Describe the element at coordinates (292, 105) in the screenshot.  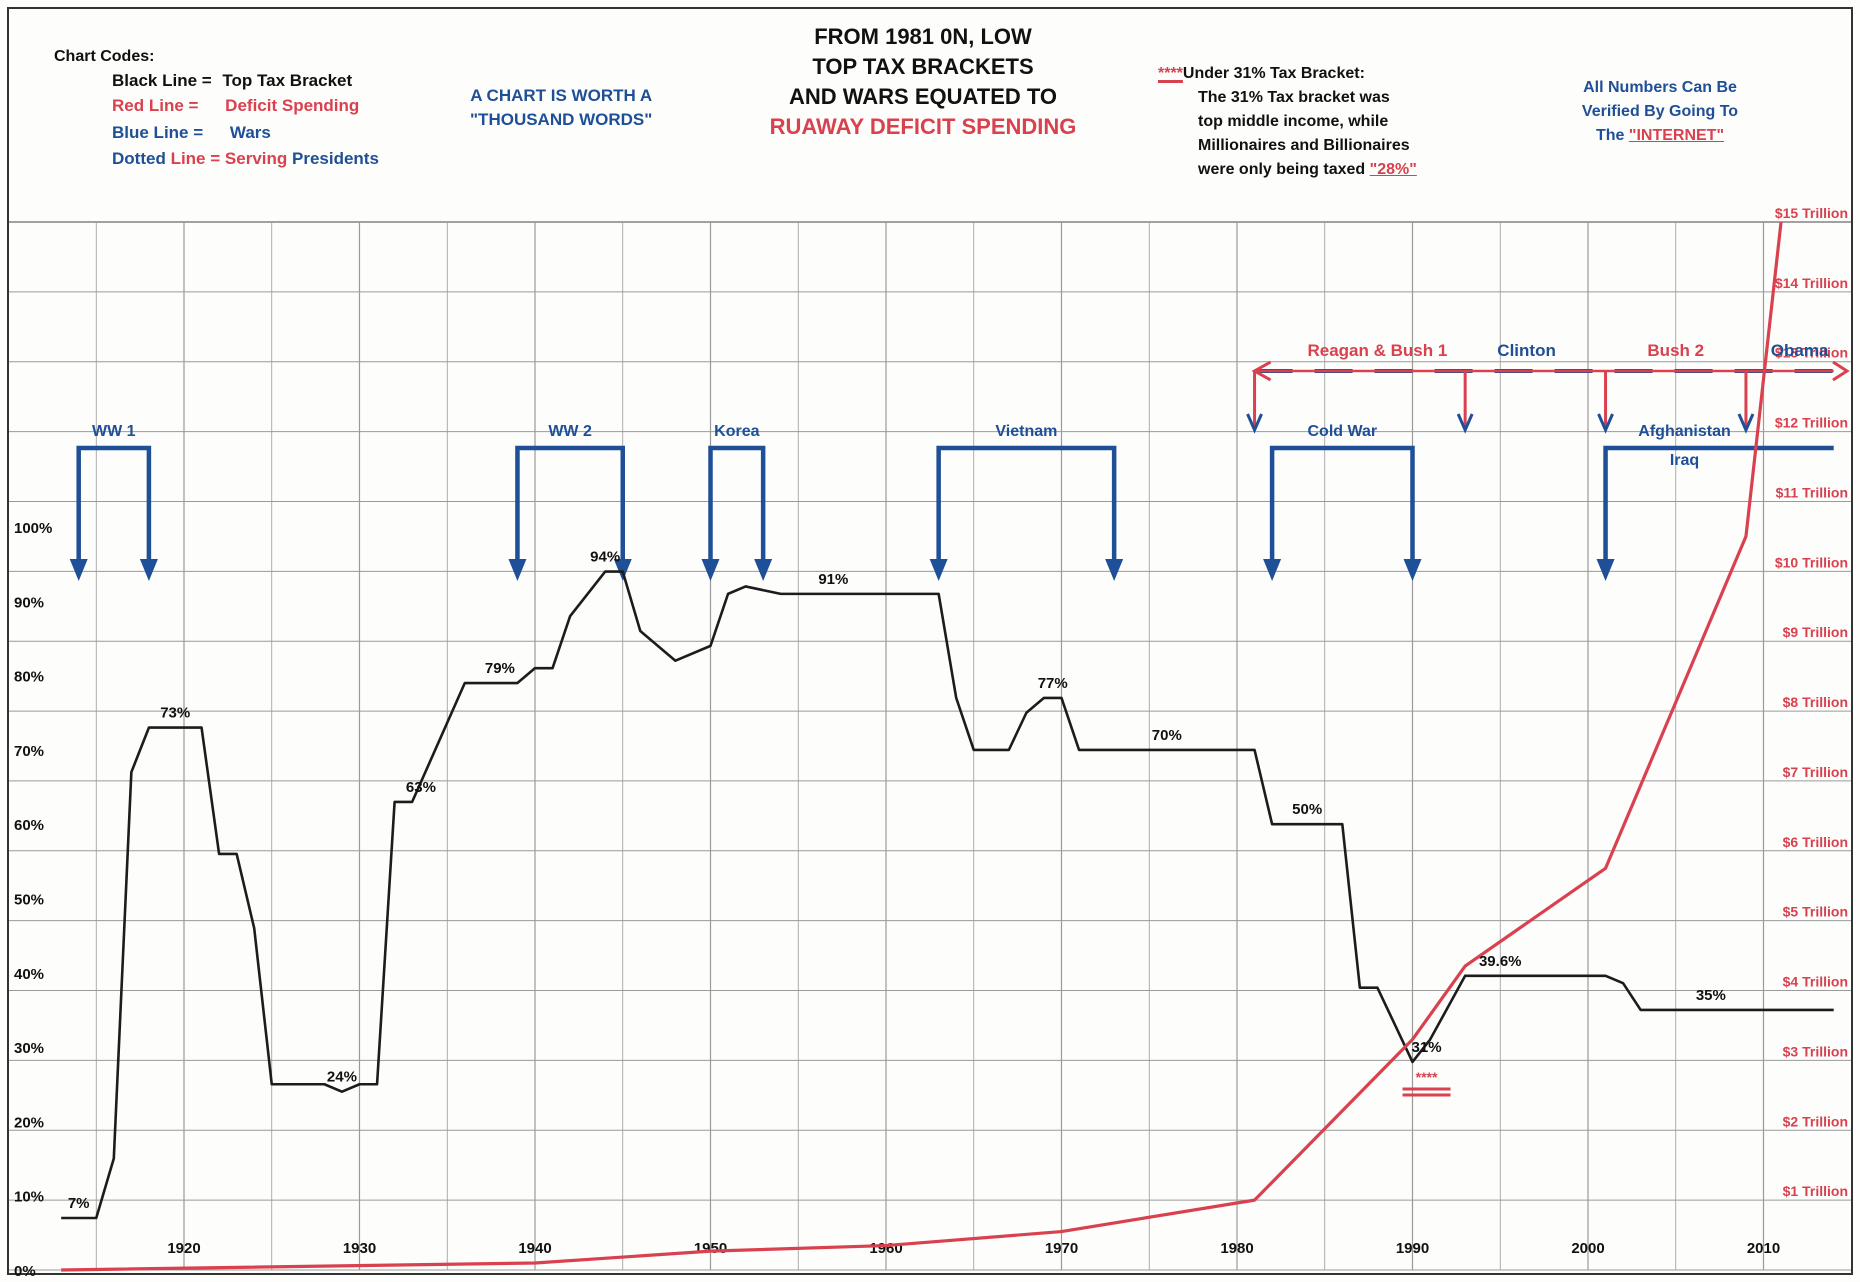
I see `code-red-desc: Deficit Spending` at that location.